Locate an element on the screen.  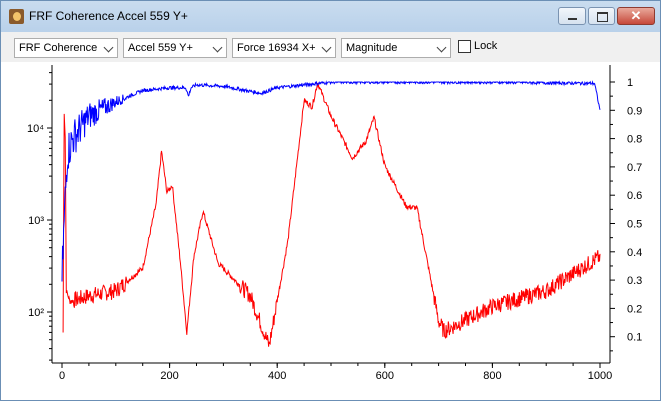
x-tick-label: 400 is located at coordinates (277, 376).